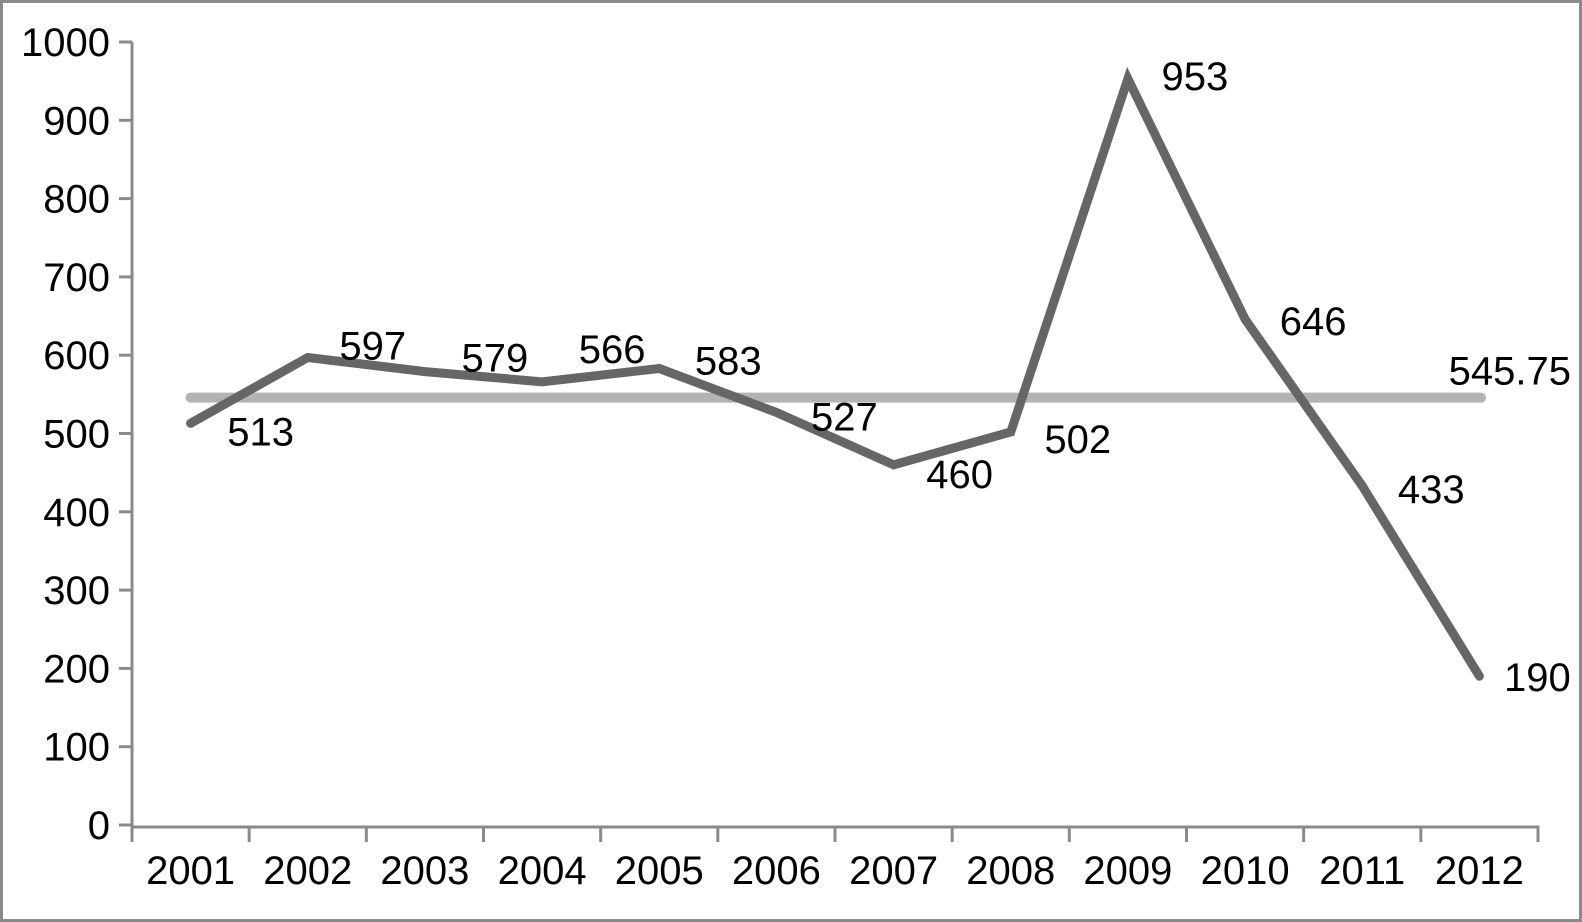  Describe the element at coordinates (76, 669) in the screenshot. I see `y-axis-tick-label: 200` at that location.